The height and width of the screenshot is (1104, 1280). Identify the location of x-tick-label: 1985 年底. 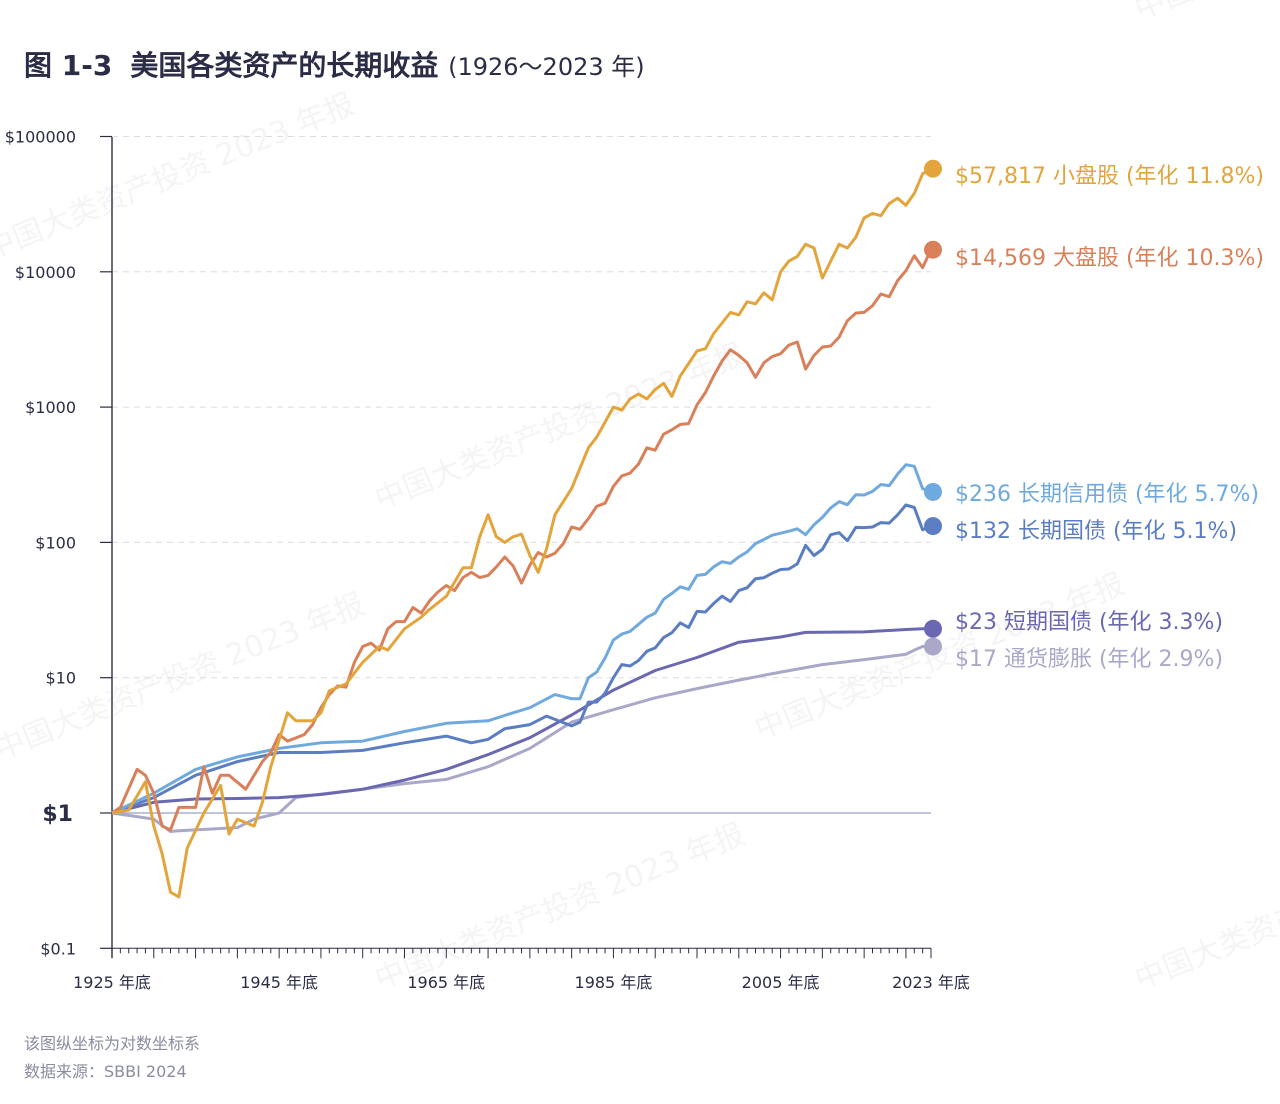
(614, 982).